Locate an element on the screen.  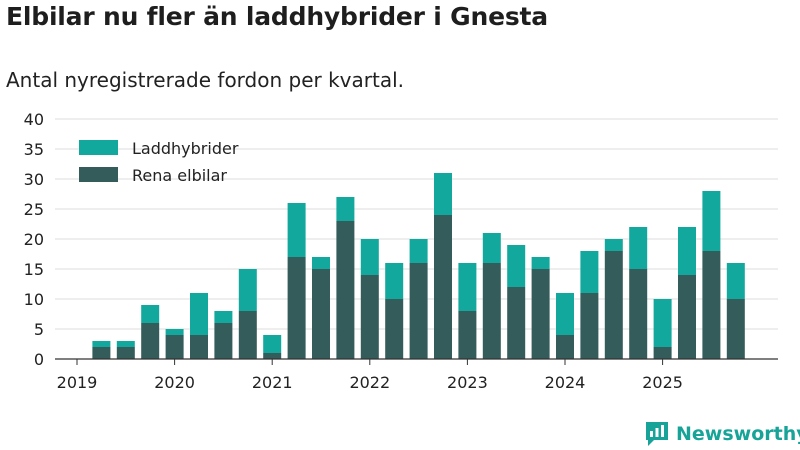
legend-label-laddhybrider: Laddhybrider is located at coordinates (185, 148).